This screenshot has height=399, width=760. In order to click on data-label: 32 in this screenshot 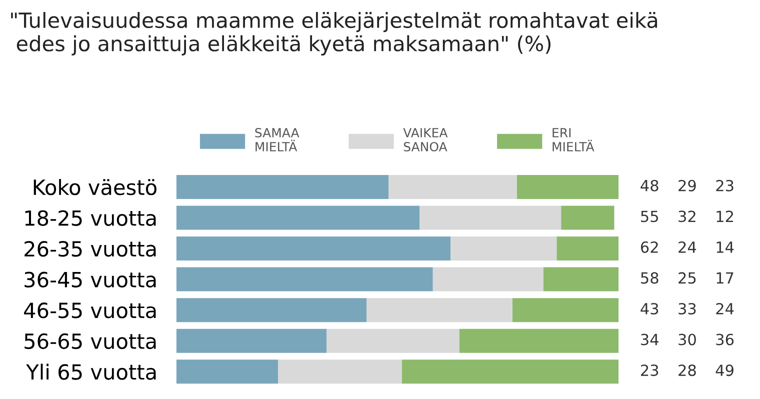, I will do `click(687, 216)`.